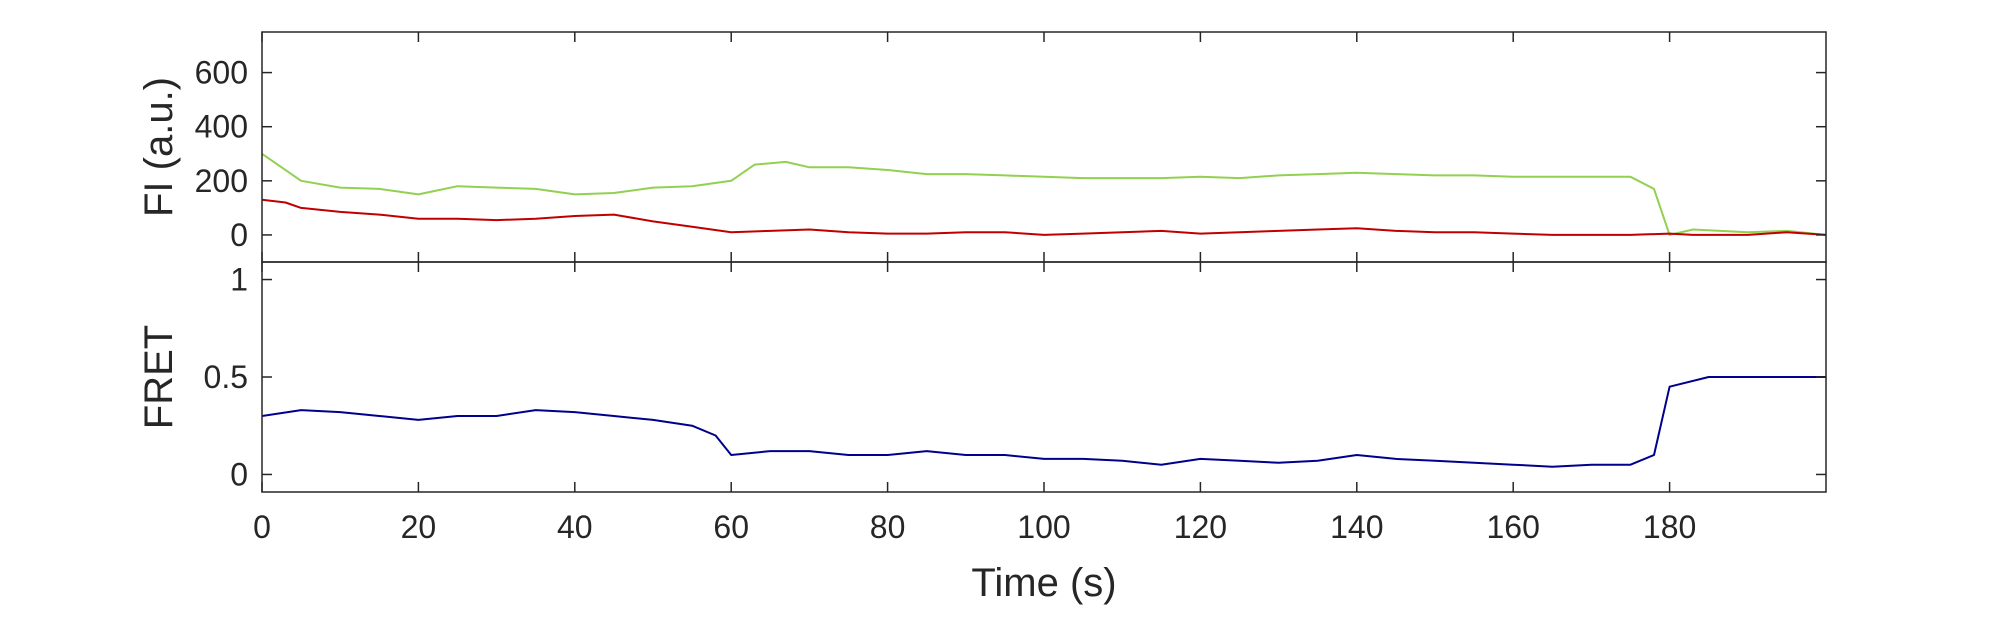 This screenshot has width=2005, height=625. Describe the element at coordinates (1356, 527) in the screenshot. I see `x-tick-label: 140` at that location.